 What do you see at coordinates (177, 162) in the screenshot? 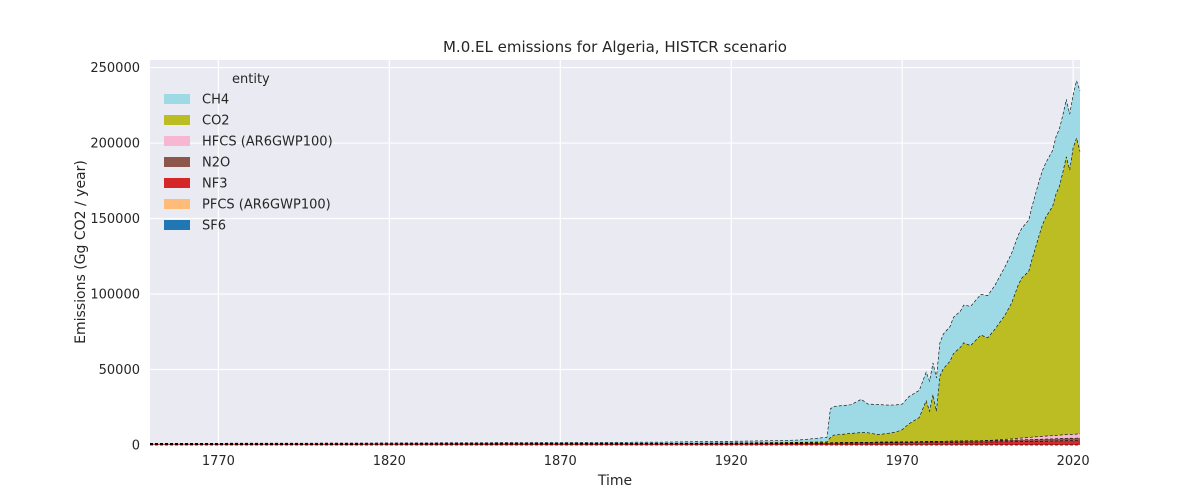
I see `legend-swatch-n2o` at bounding box center [177, 162].